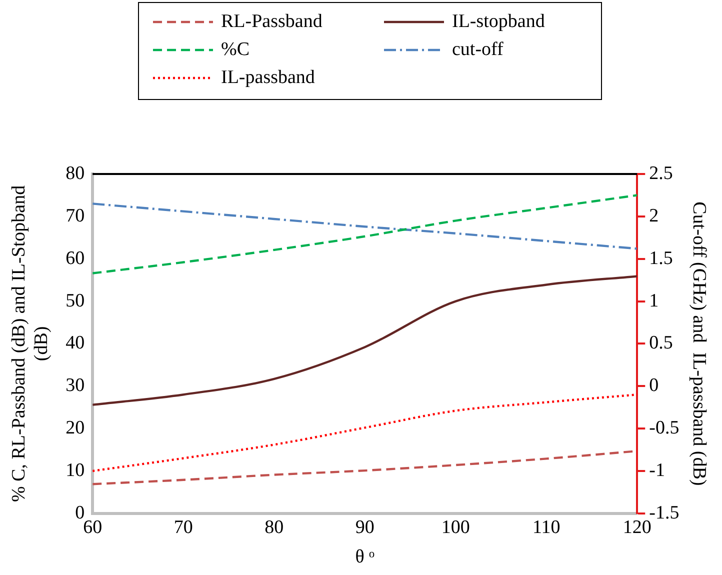  I want to click on y2-tick-label: 1.5, so click(661, 258).